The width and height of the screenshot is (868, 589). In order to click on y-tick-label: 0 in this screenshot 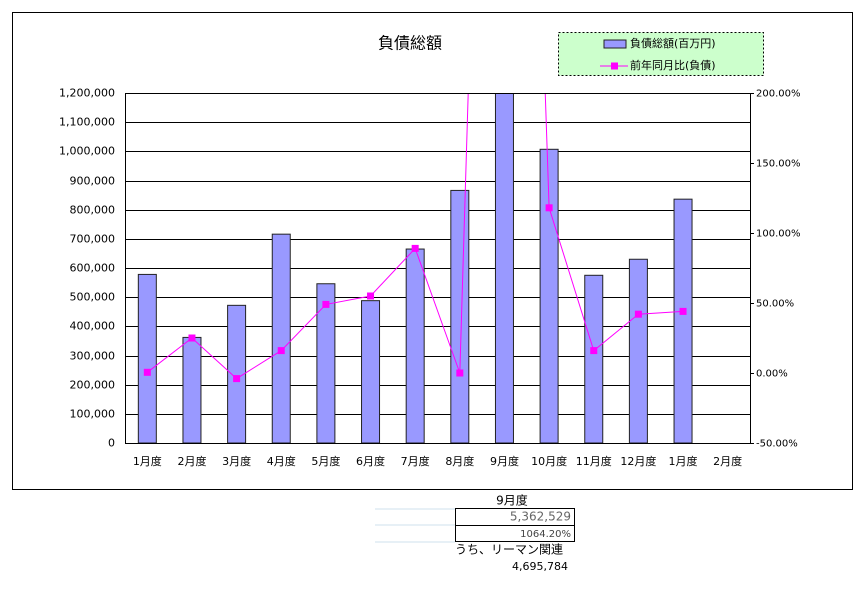, I will do `click(111, 443)`.